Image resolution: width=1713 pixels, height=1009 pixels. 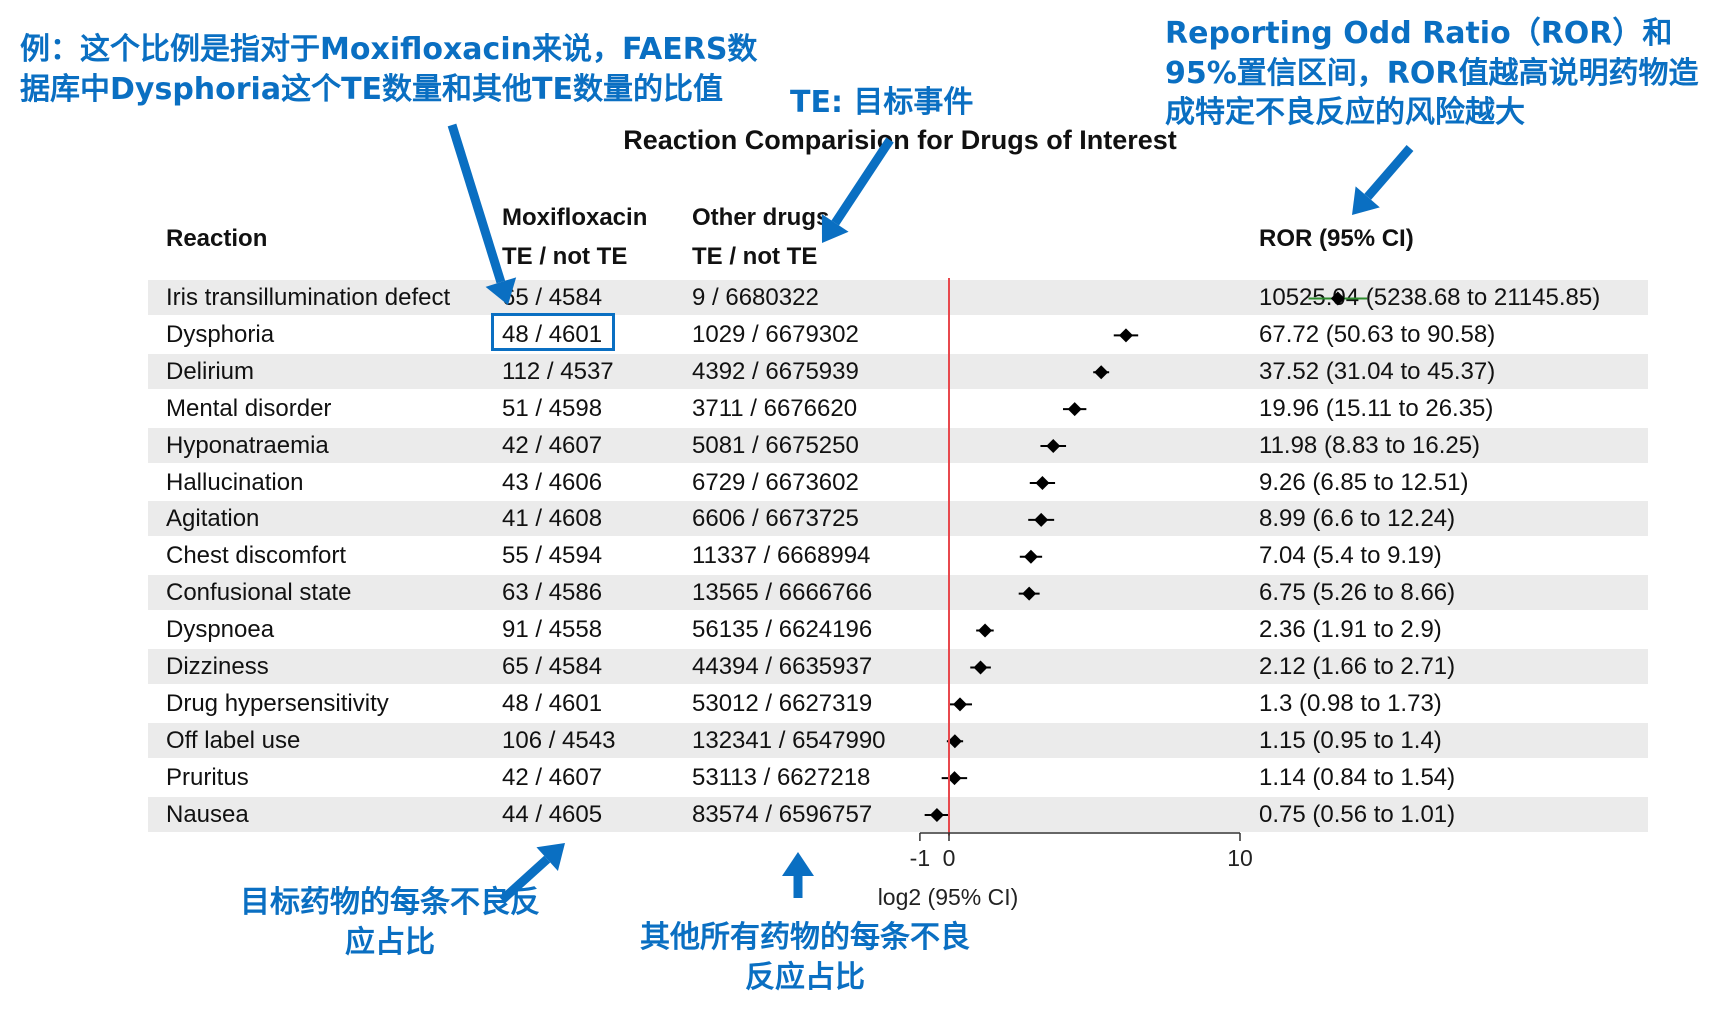 I want to click on drug-count-cell: 48 / 4601, so click(x=552, y=703).